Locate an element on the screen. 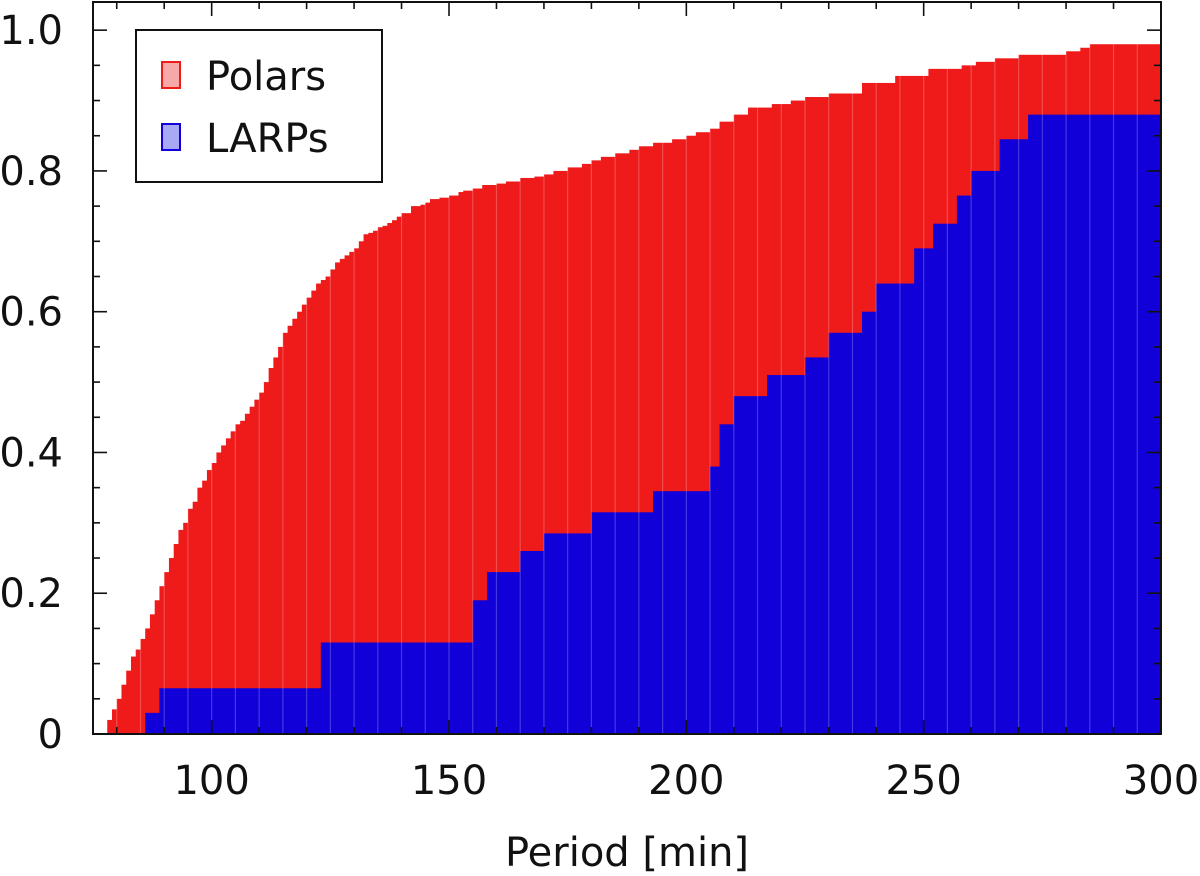  legend-swatch-larps is located at coordinates (171, 137).